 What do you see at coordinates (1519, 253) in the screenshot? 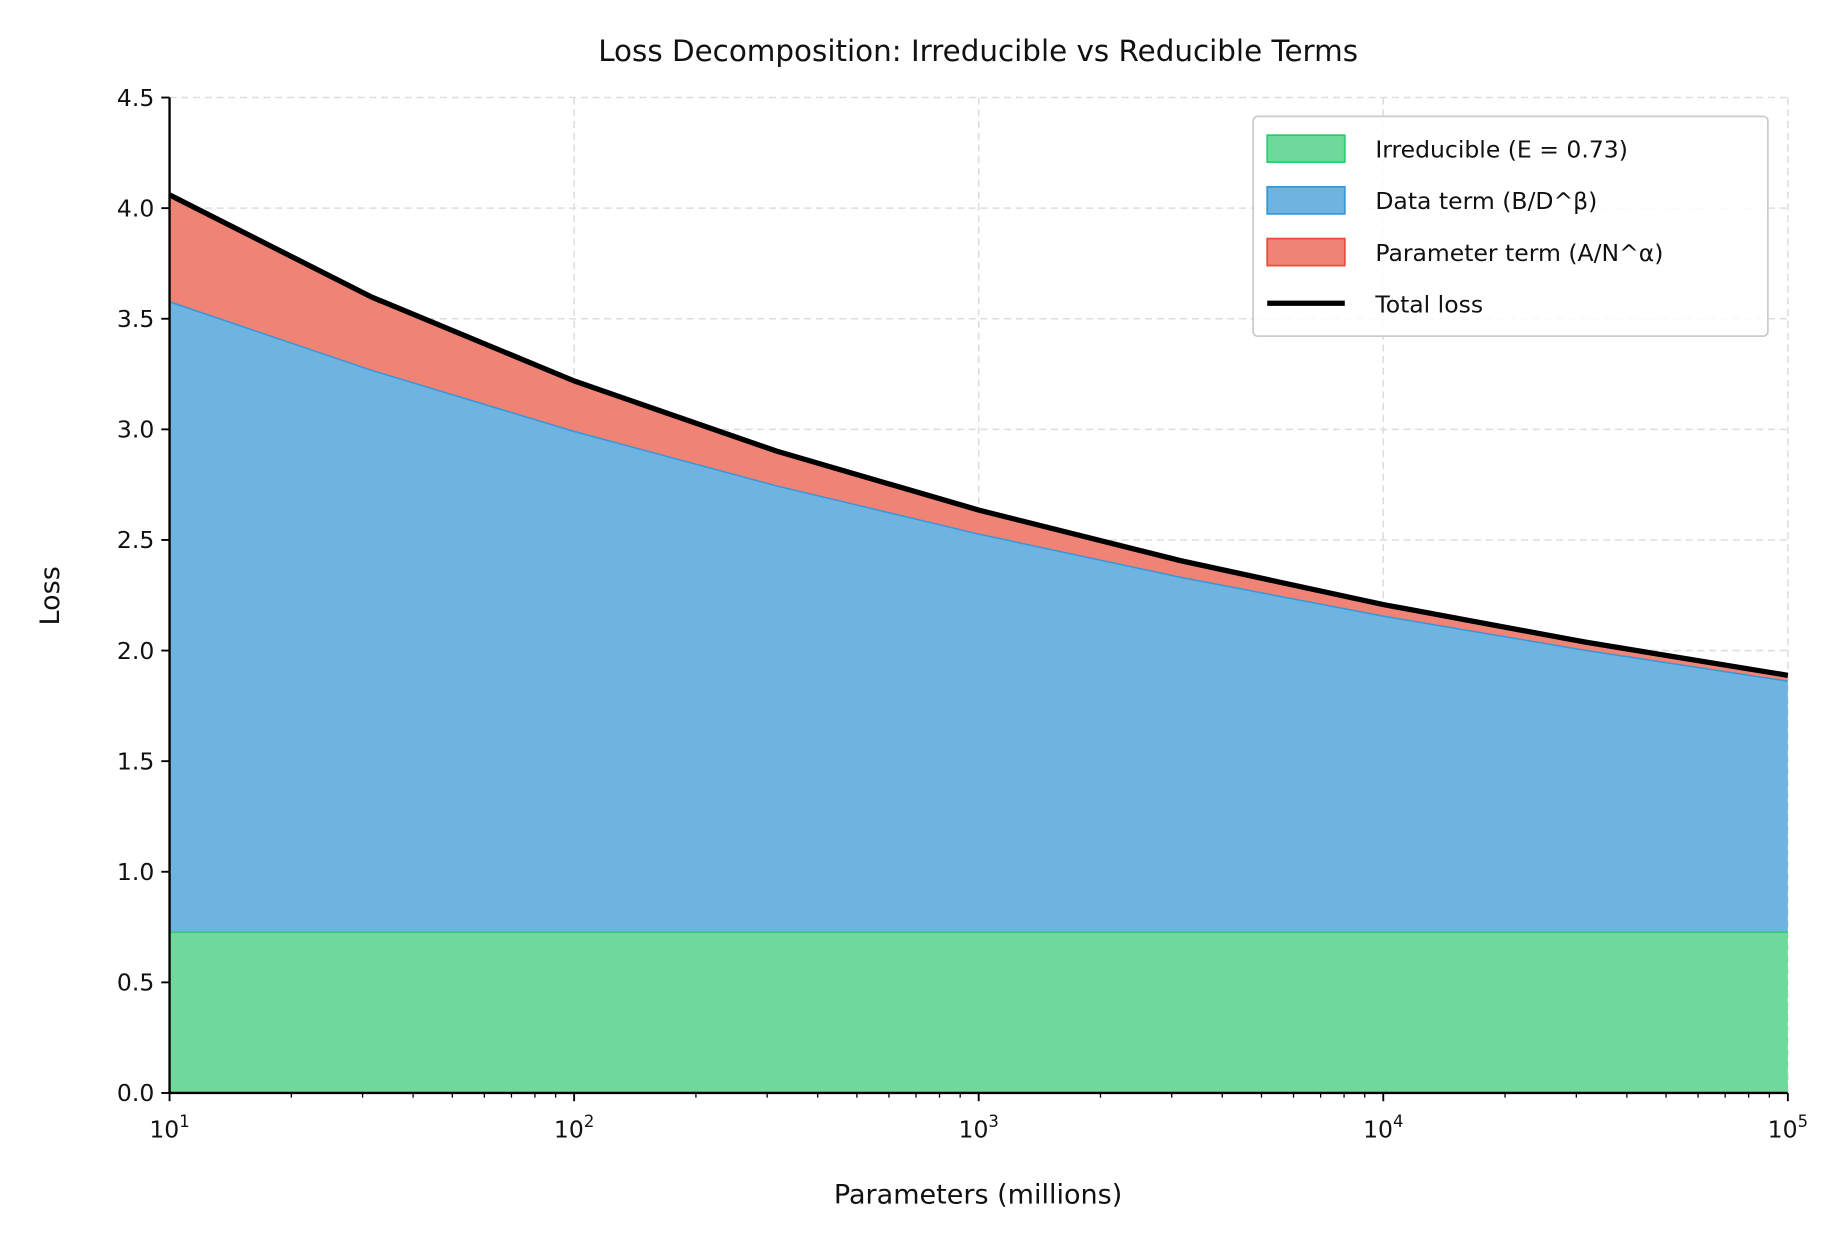
I see `legend-label: Parameter term (A/N^α)` at bounding box center [1519, 253].